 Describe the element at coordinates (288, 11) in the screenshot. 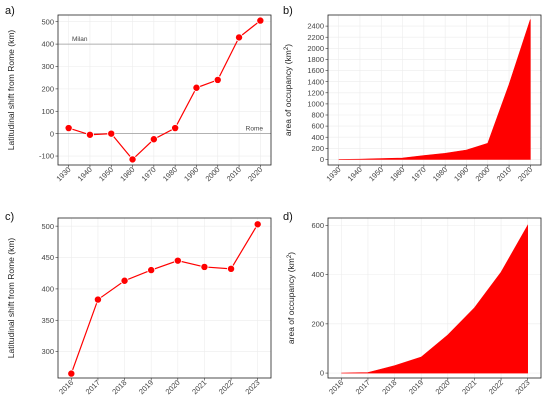

I see `panel-label: b)` at that location.